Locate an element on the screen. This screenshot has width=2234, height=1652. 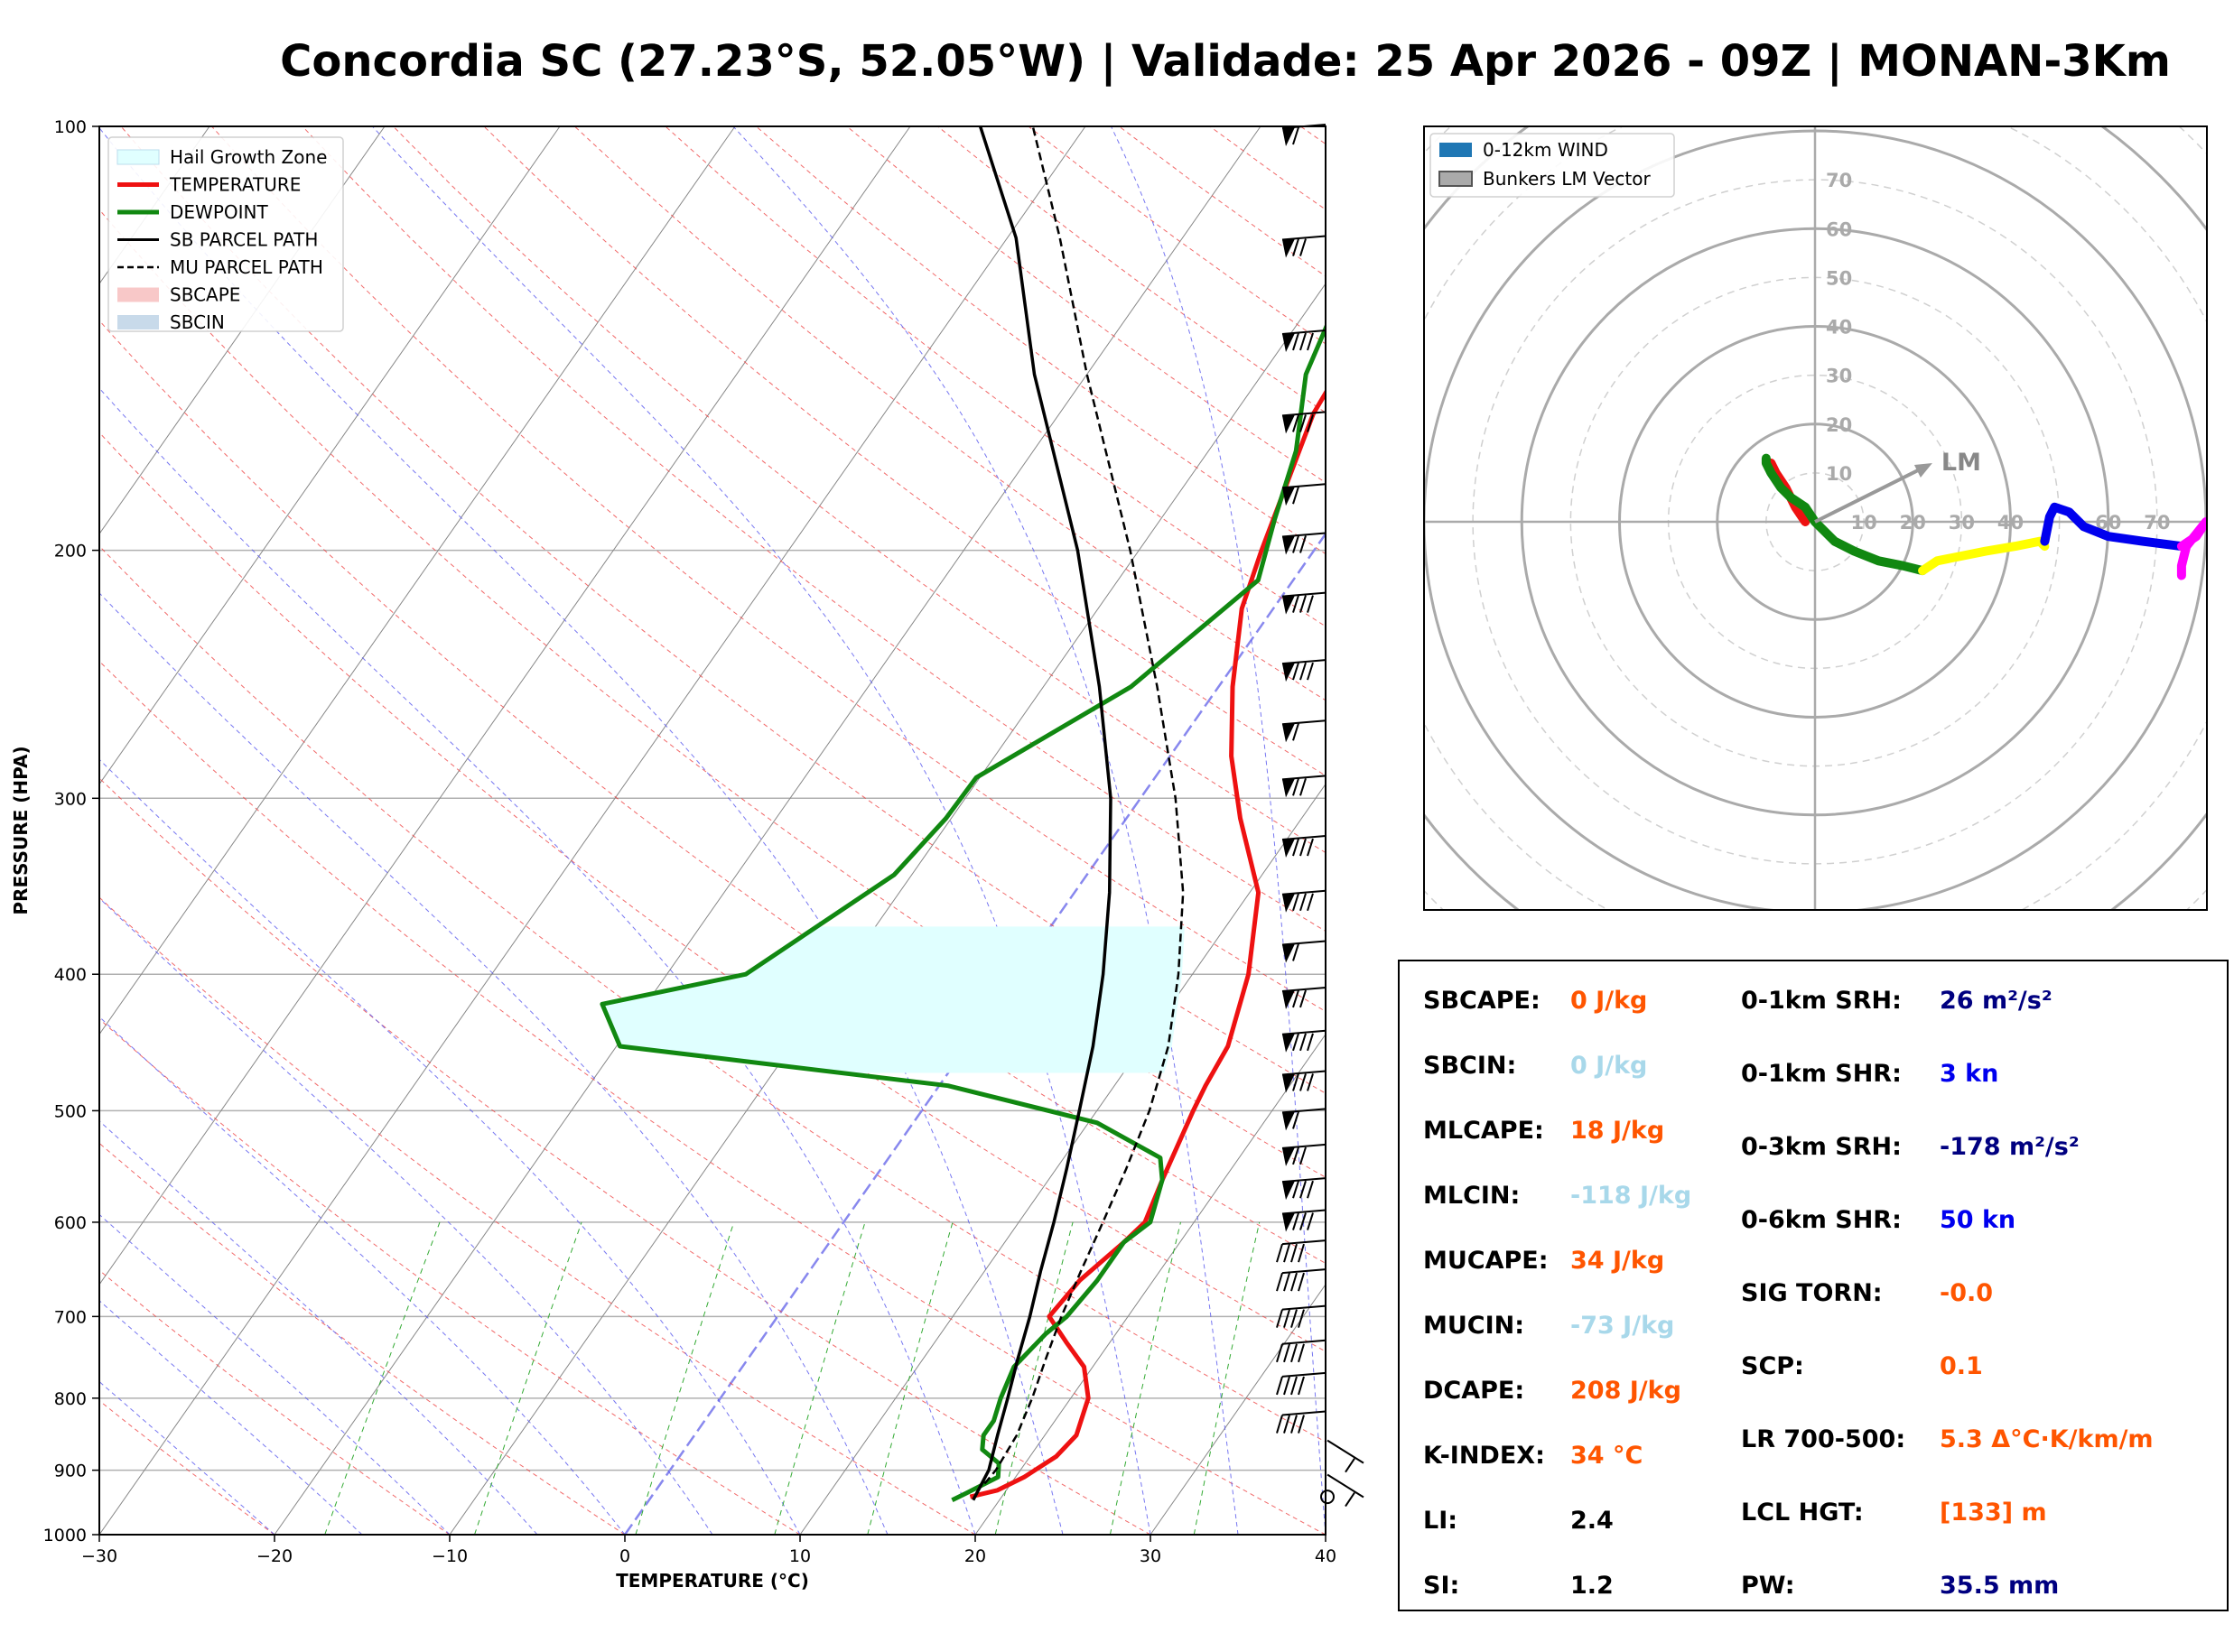
param-value: 0.1 is located at coordinates (1961, 1366).